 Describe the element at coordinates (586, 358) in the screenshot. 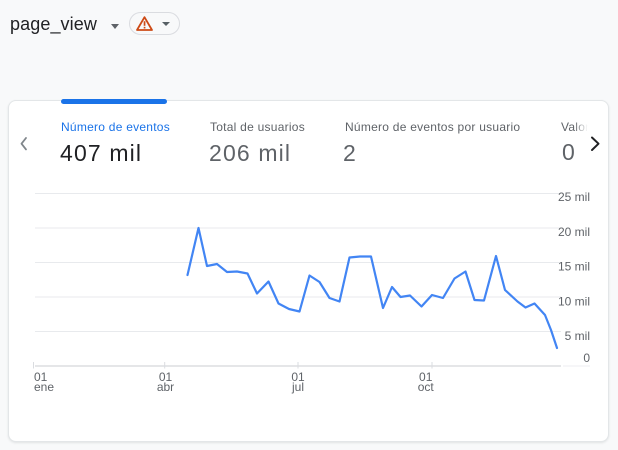

I see `svg-text: 0` at that location.